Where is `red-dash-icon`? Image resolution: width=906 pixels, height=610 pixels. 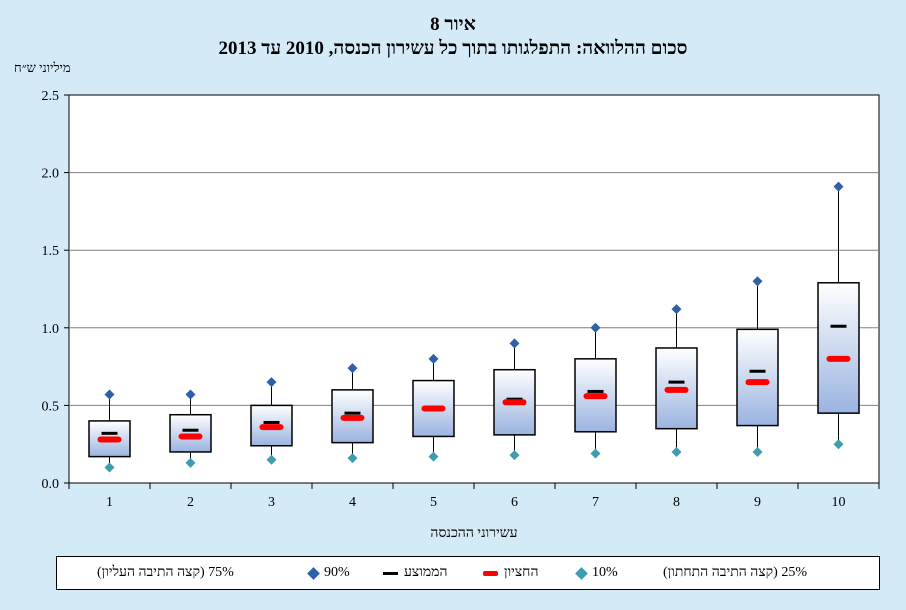 red-dash-icon is located at coordinates (490, 573).